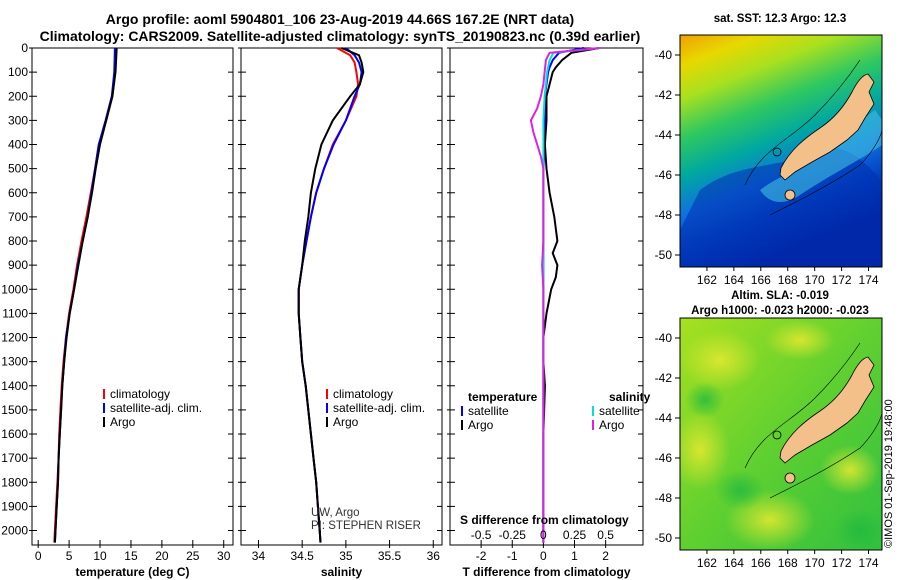  Describe the element at coordinates (224, 556) in the screenshot. I see `x-tick-label: 30` at that location.